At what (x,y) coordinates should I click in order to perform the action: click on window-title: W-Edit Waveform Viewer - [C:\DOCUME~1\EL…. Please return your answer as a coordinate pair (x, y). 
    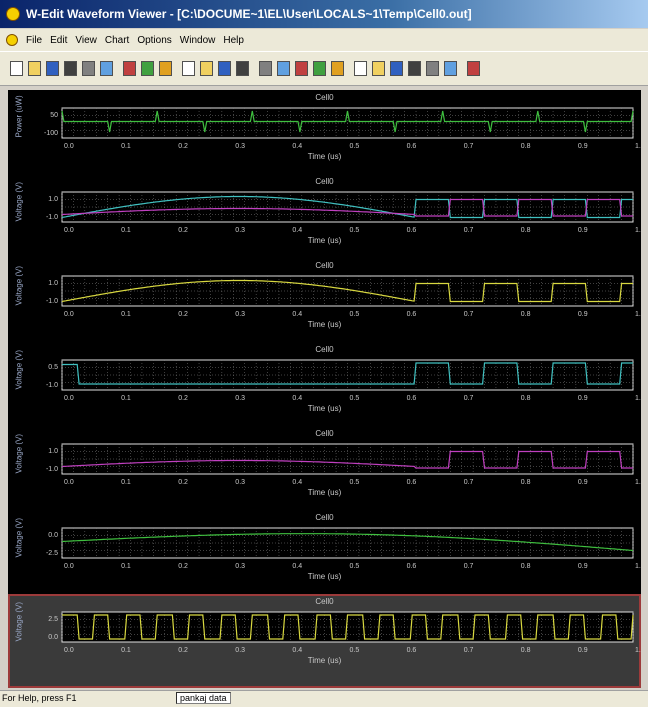
    Looking at the image, I should click on (249, 14).